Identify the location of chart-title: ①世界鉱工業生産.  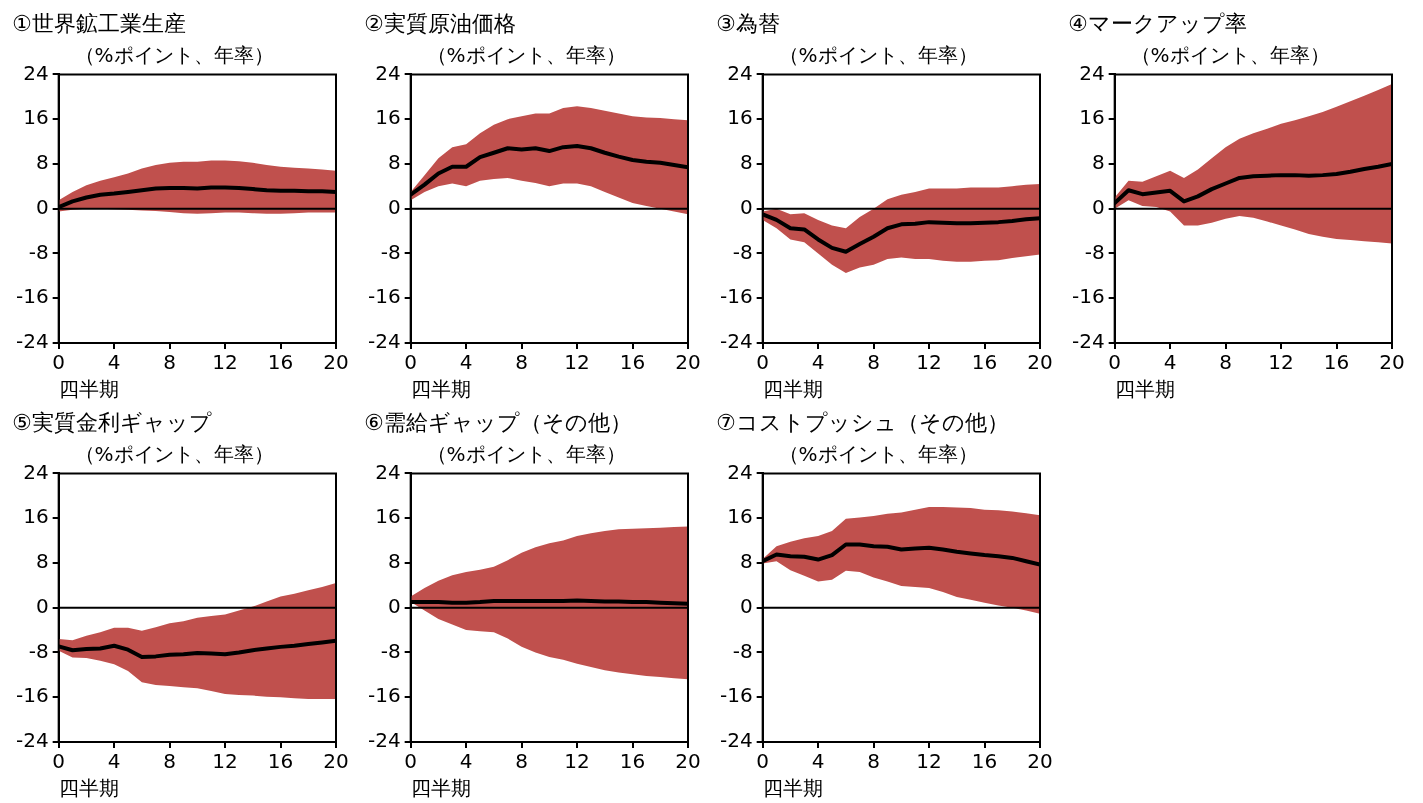
(99, 23).